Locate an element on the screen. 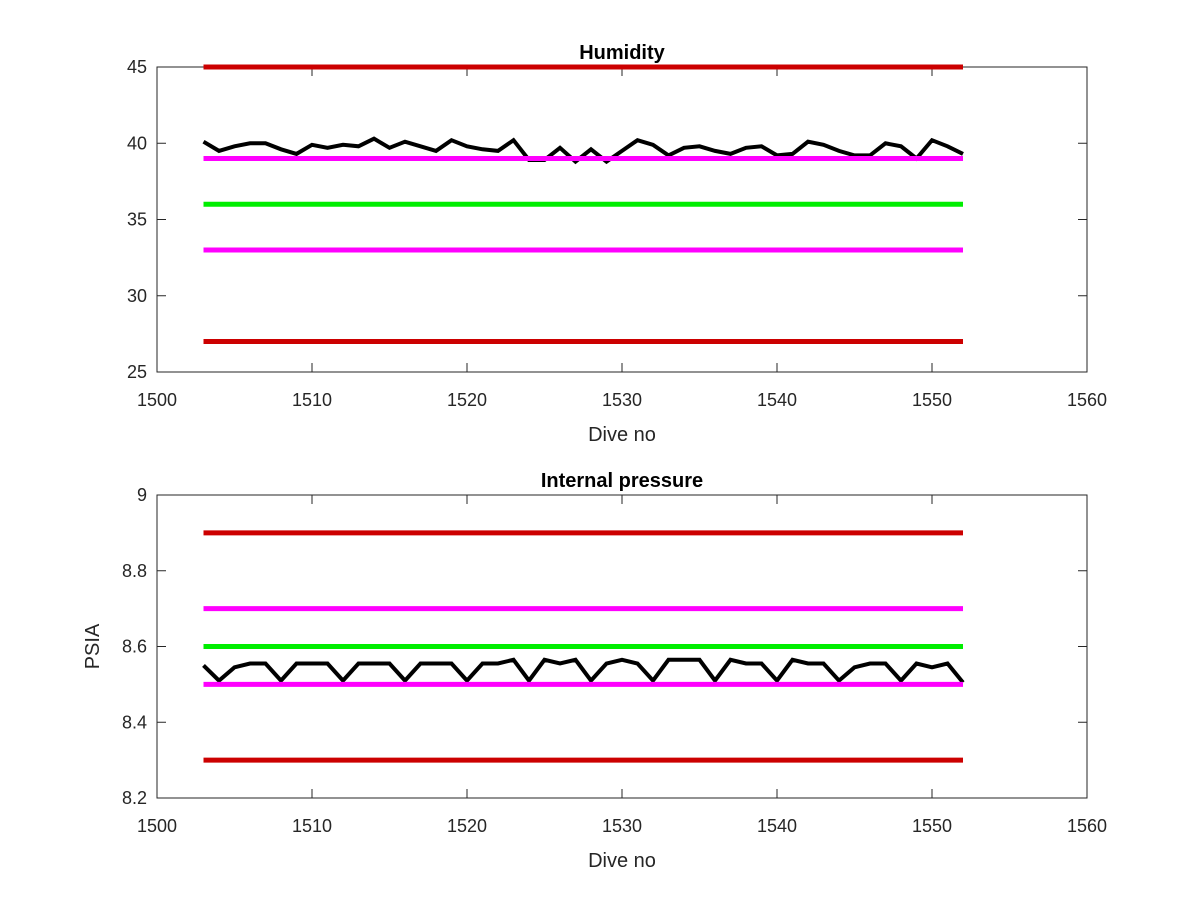  y-tick-label: 35 is located at coordinates (137, 220).